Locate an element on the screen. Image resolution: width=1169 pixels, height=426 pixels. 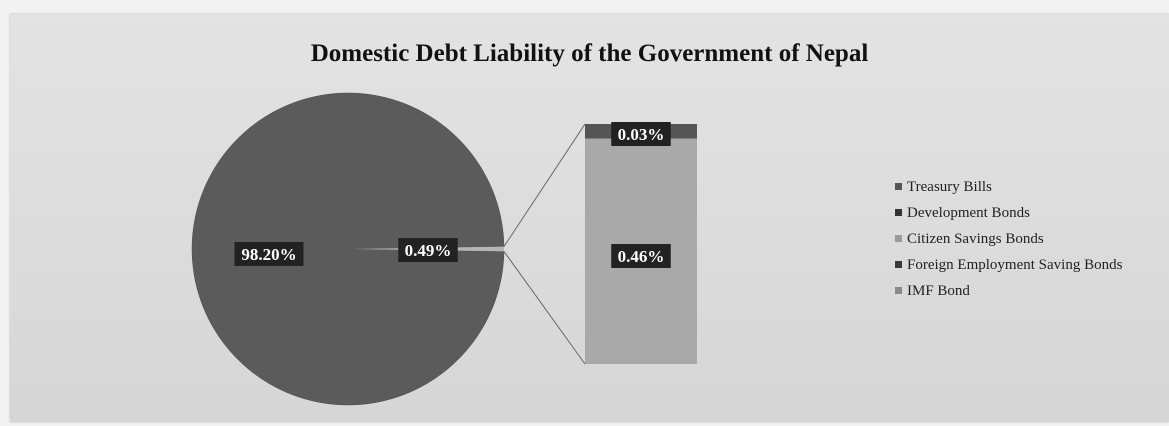
data-label-bar-bottom-bg is located at coordinates (641, 256).